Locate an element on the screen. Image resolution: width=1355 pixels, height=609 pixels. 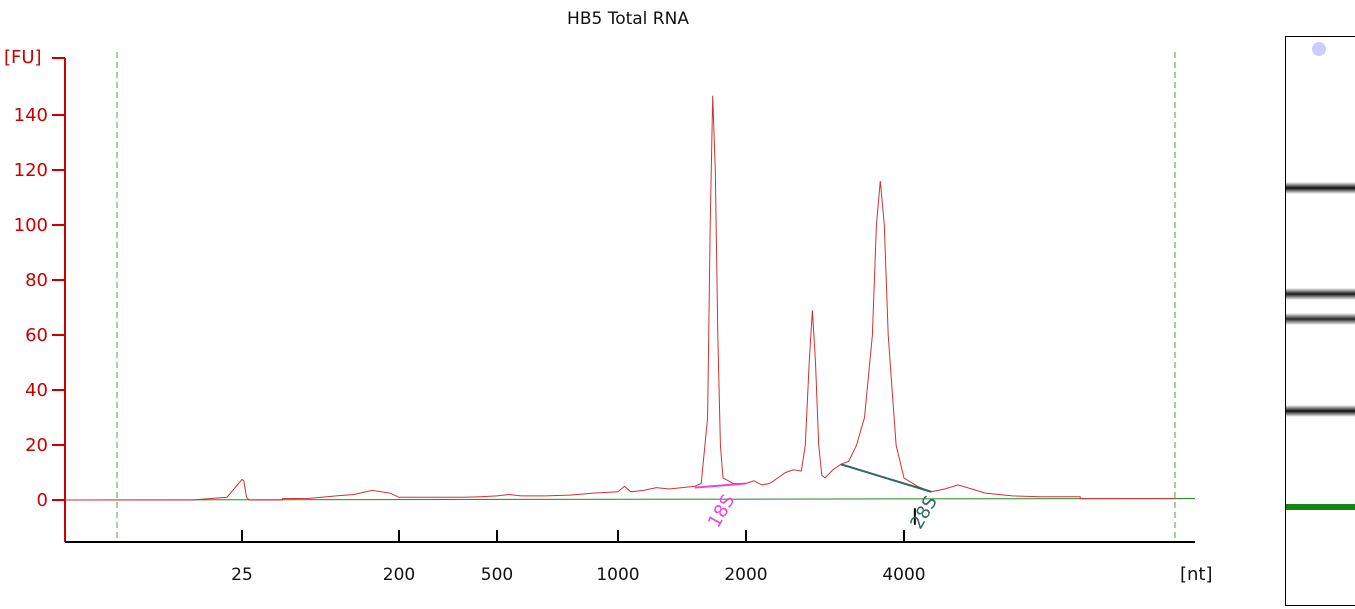
x-axis: 25 200 500 1000 2000 4000 is located at coordinates (630, 557).